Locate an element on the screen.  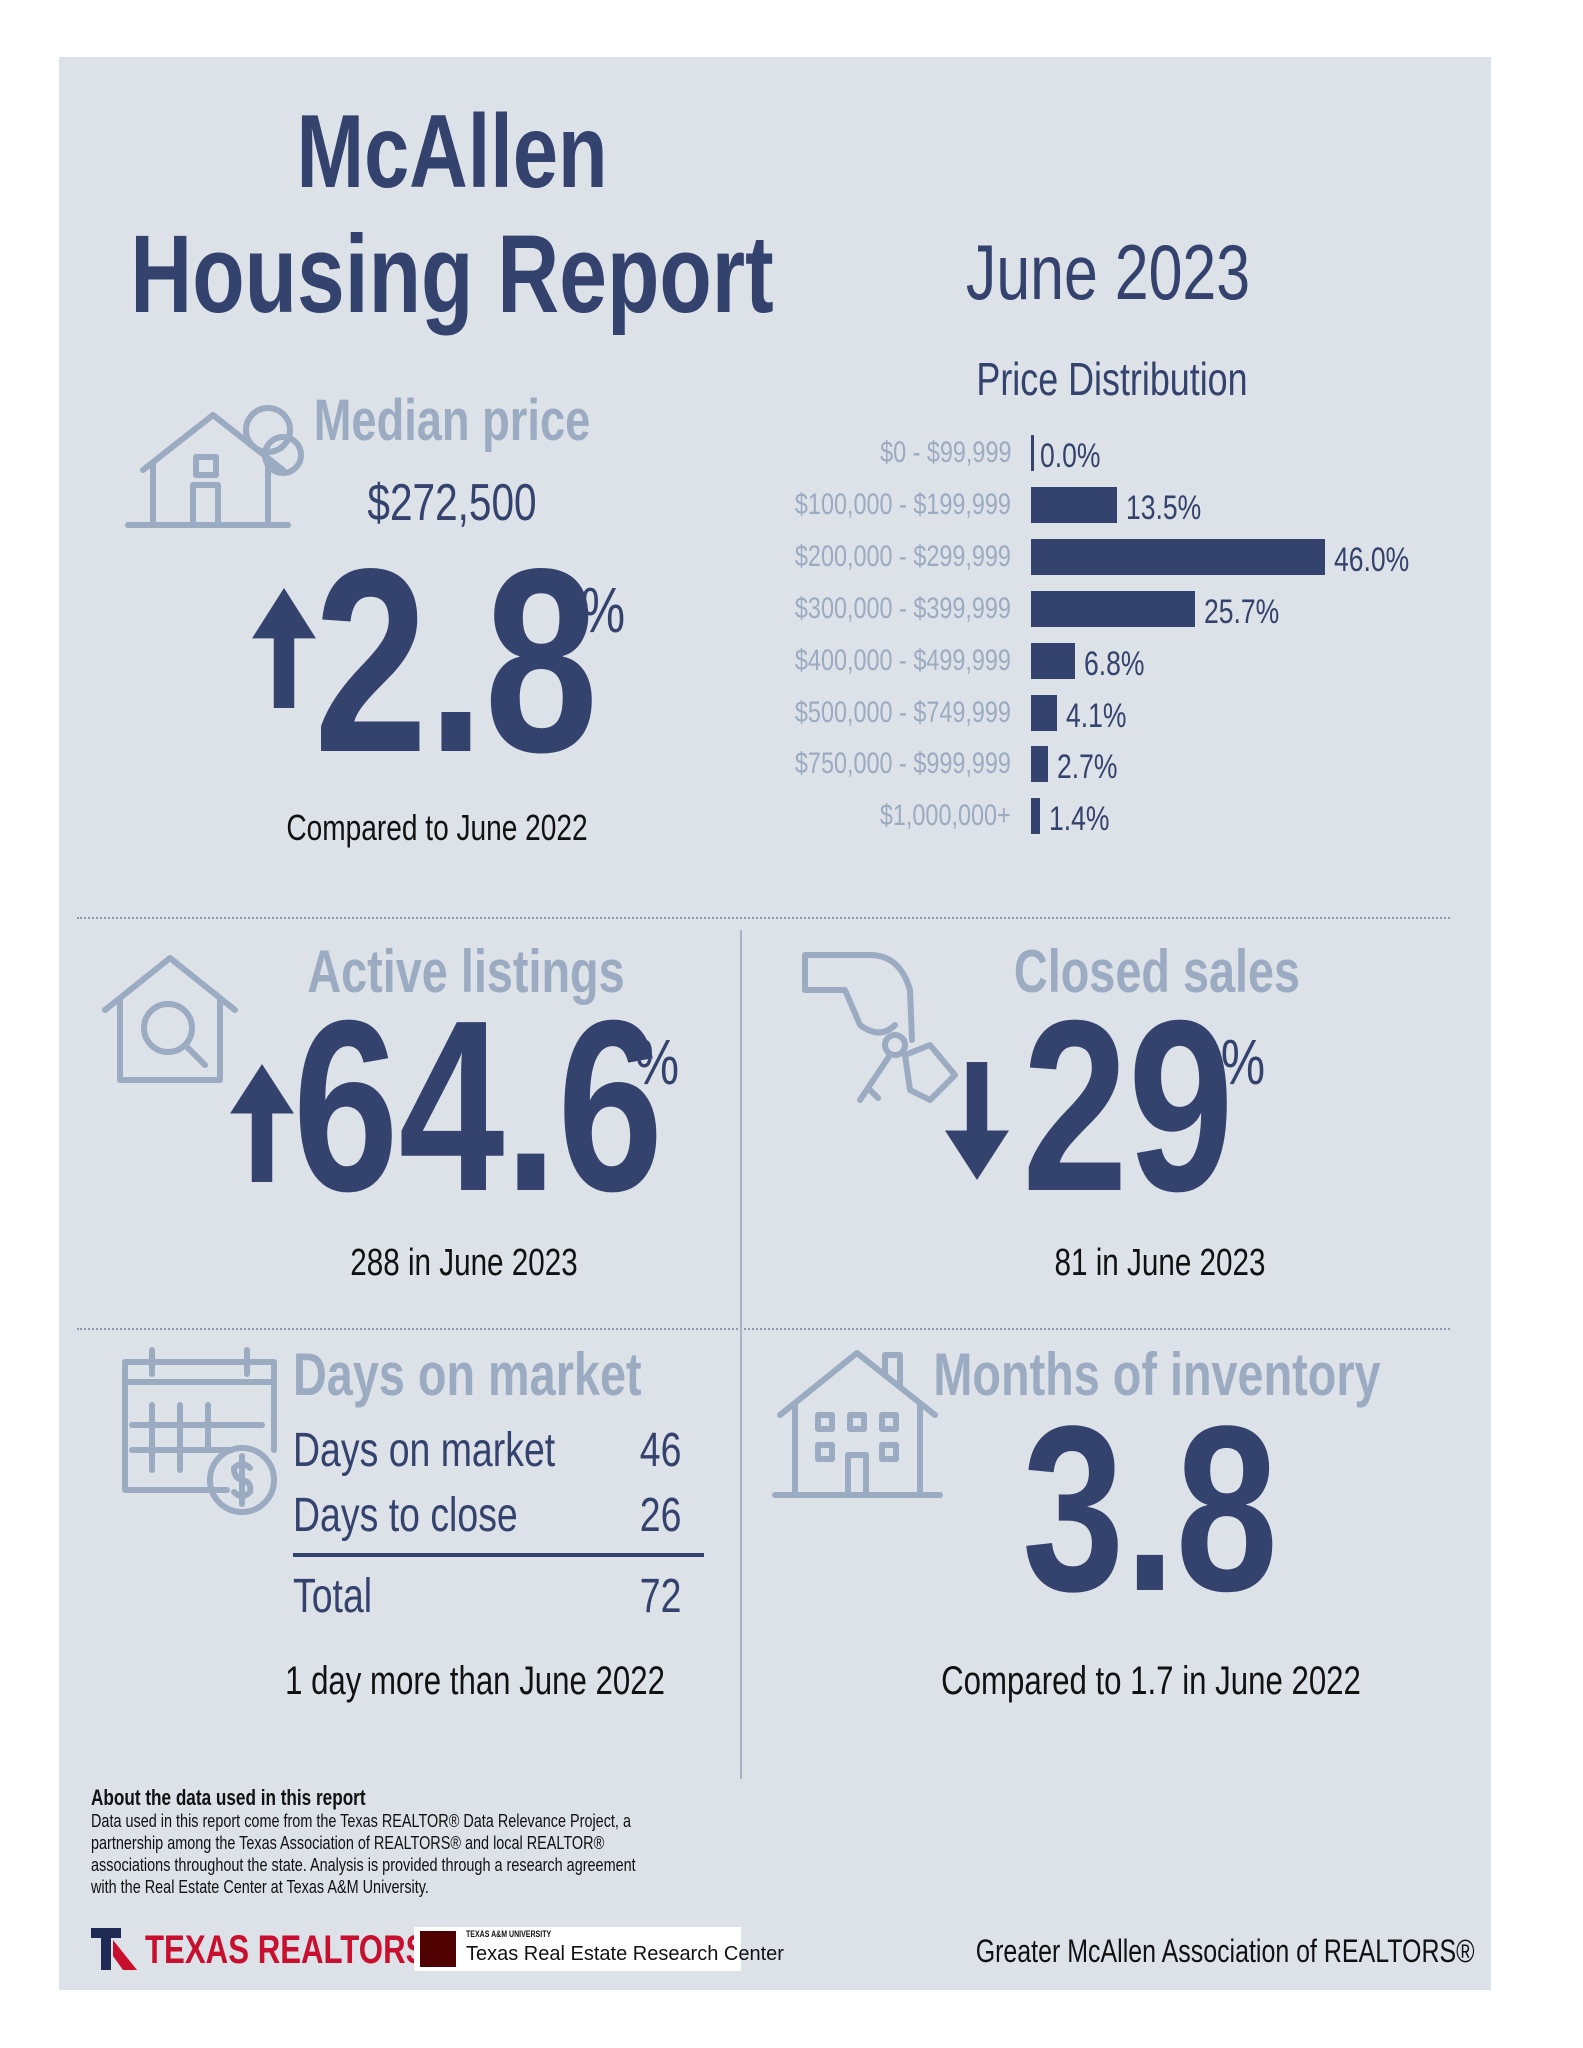
period: June 2023 is located at coordinates (1108, 272).